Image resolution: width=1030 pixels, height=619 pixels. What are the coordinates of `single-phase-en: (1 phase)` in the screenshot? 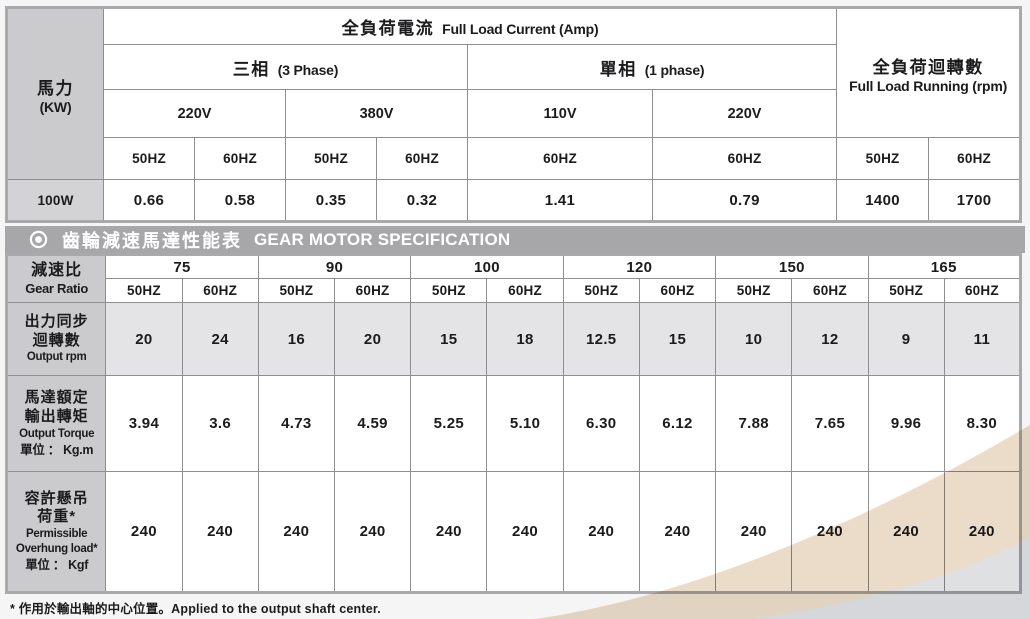 It's located at (674, 69).